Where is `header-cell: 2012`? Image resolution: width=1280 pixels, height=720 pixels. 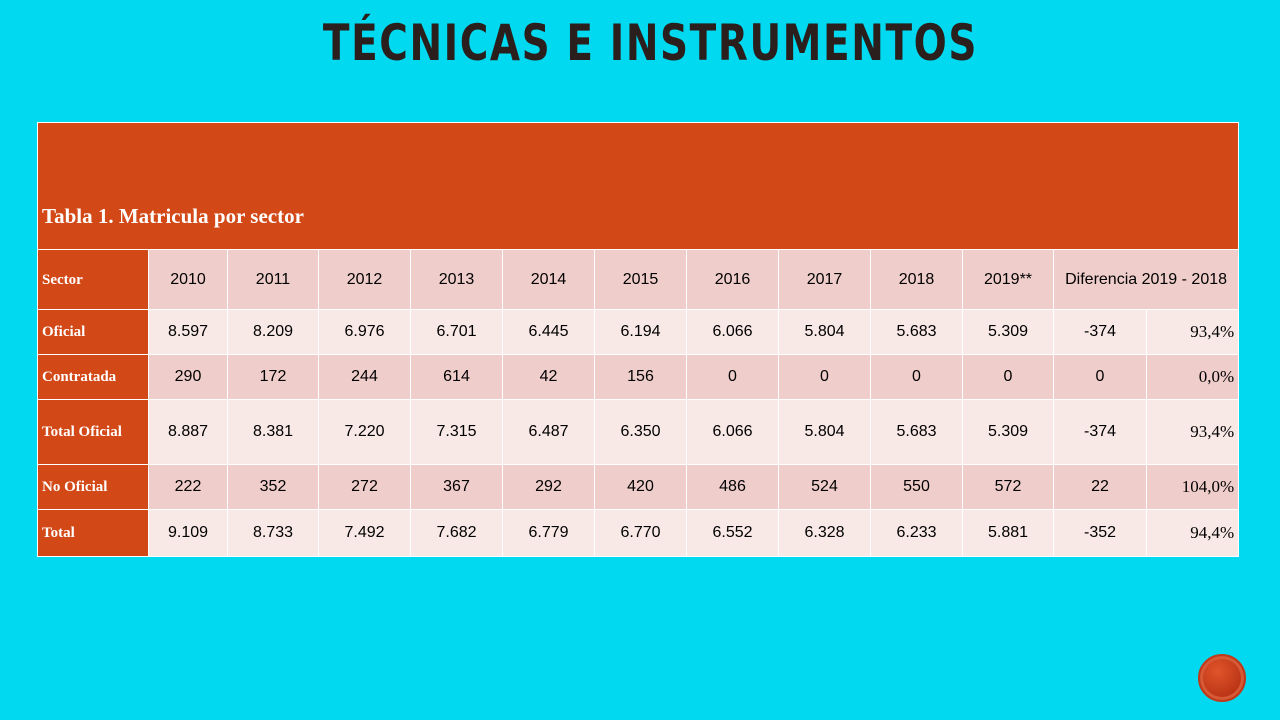
header-cell: 2012 is located at coordinates (364, 279).